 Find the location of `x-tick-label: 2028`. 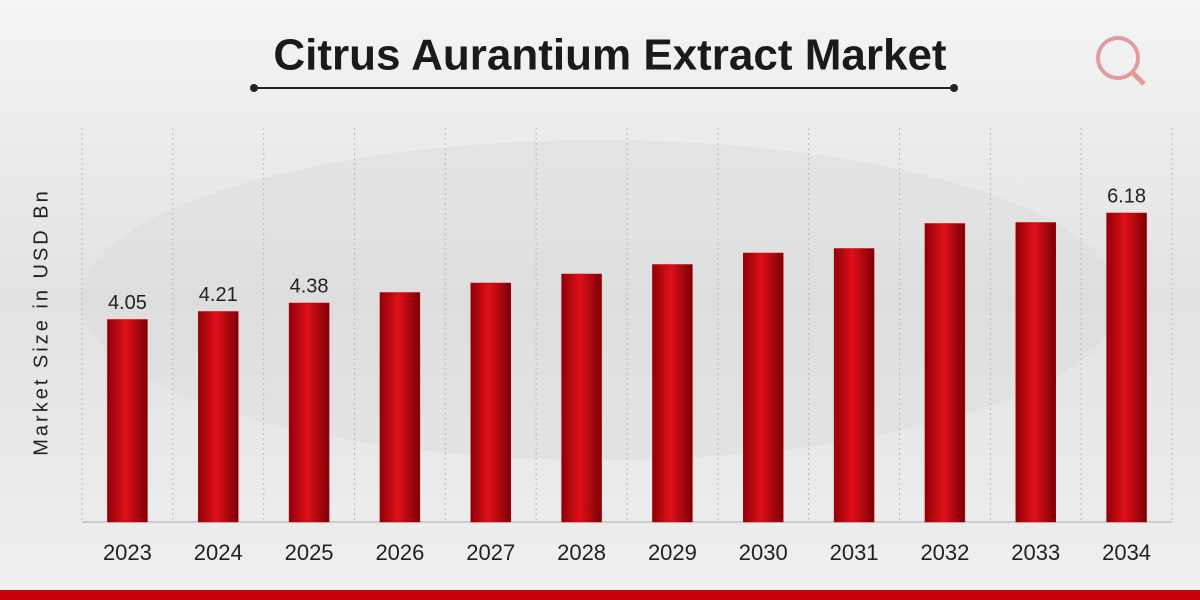

x-tick-label: 2028 is located at coordinates (581, 552).